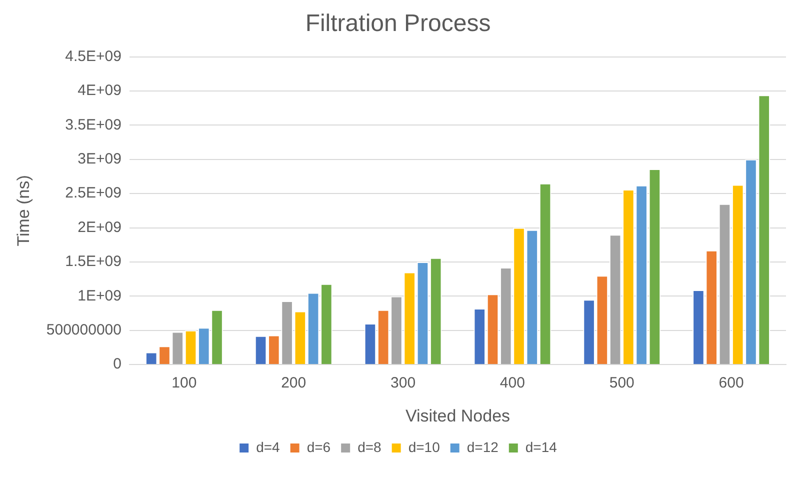 The width and height of the screenshot is (796, 480). What do you see at coordinates (370, 446) in the screenshot?
I see `legend-label: d=8` at bounding box center [370, 446].